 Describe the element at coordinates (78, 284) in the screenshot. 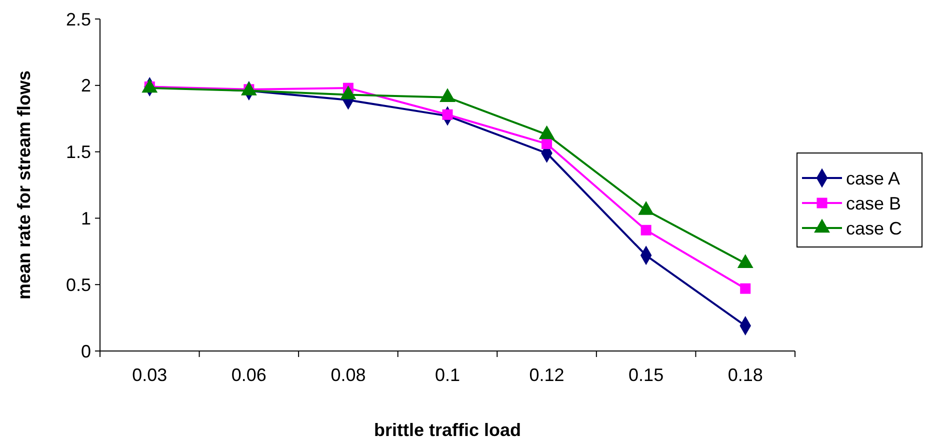

I see `y-tick-label: 0.5` at that location.